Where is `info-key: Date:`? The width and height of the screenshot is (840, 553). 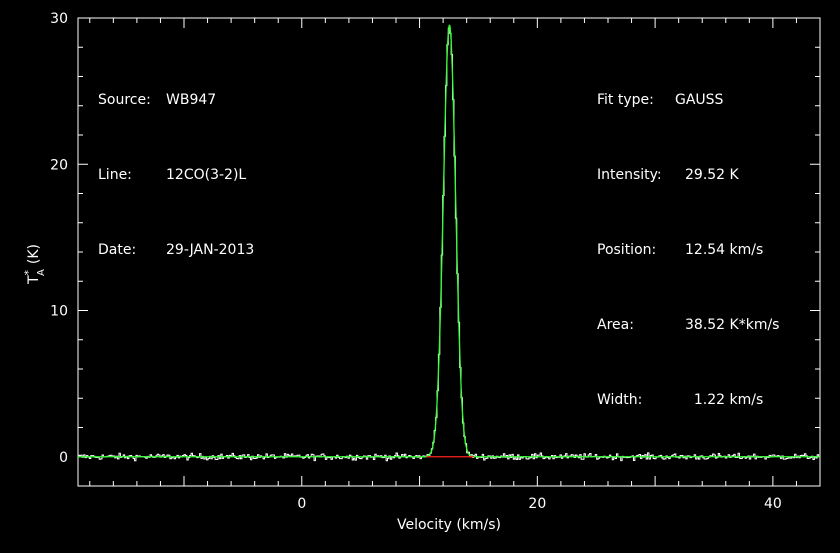
info-key: Date: is located at coordinates (117, 250).